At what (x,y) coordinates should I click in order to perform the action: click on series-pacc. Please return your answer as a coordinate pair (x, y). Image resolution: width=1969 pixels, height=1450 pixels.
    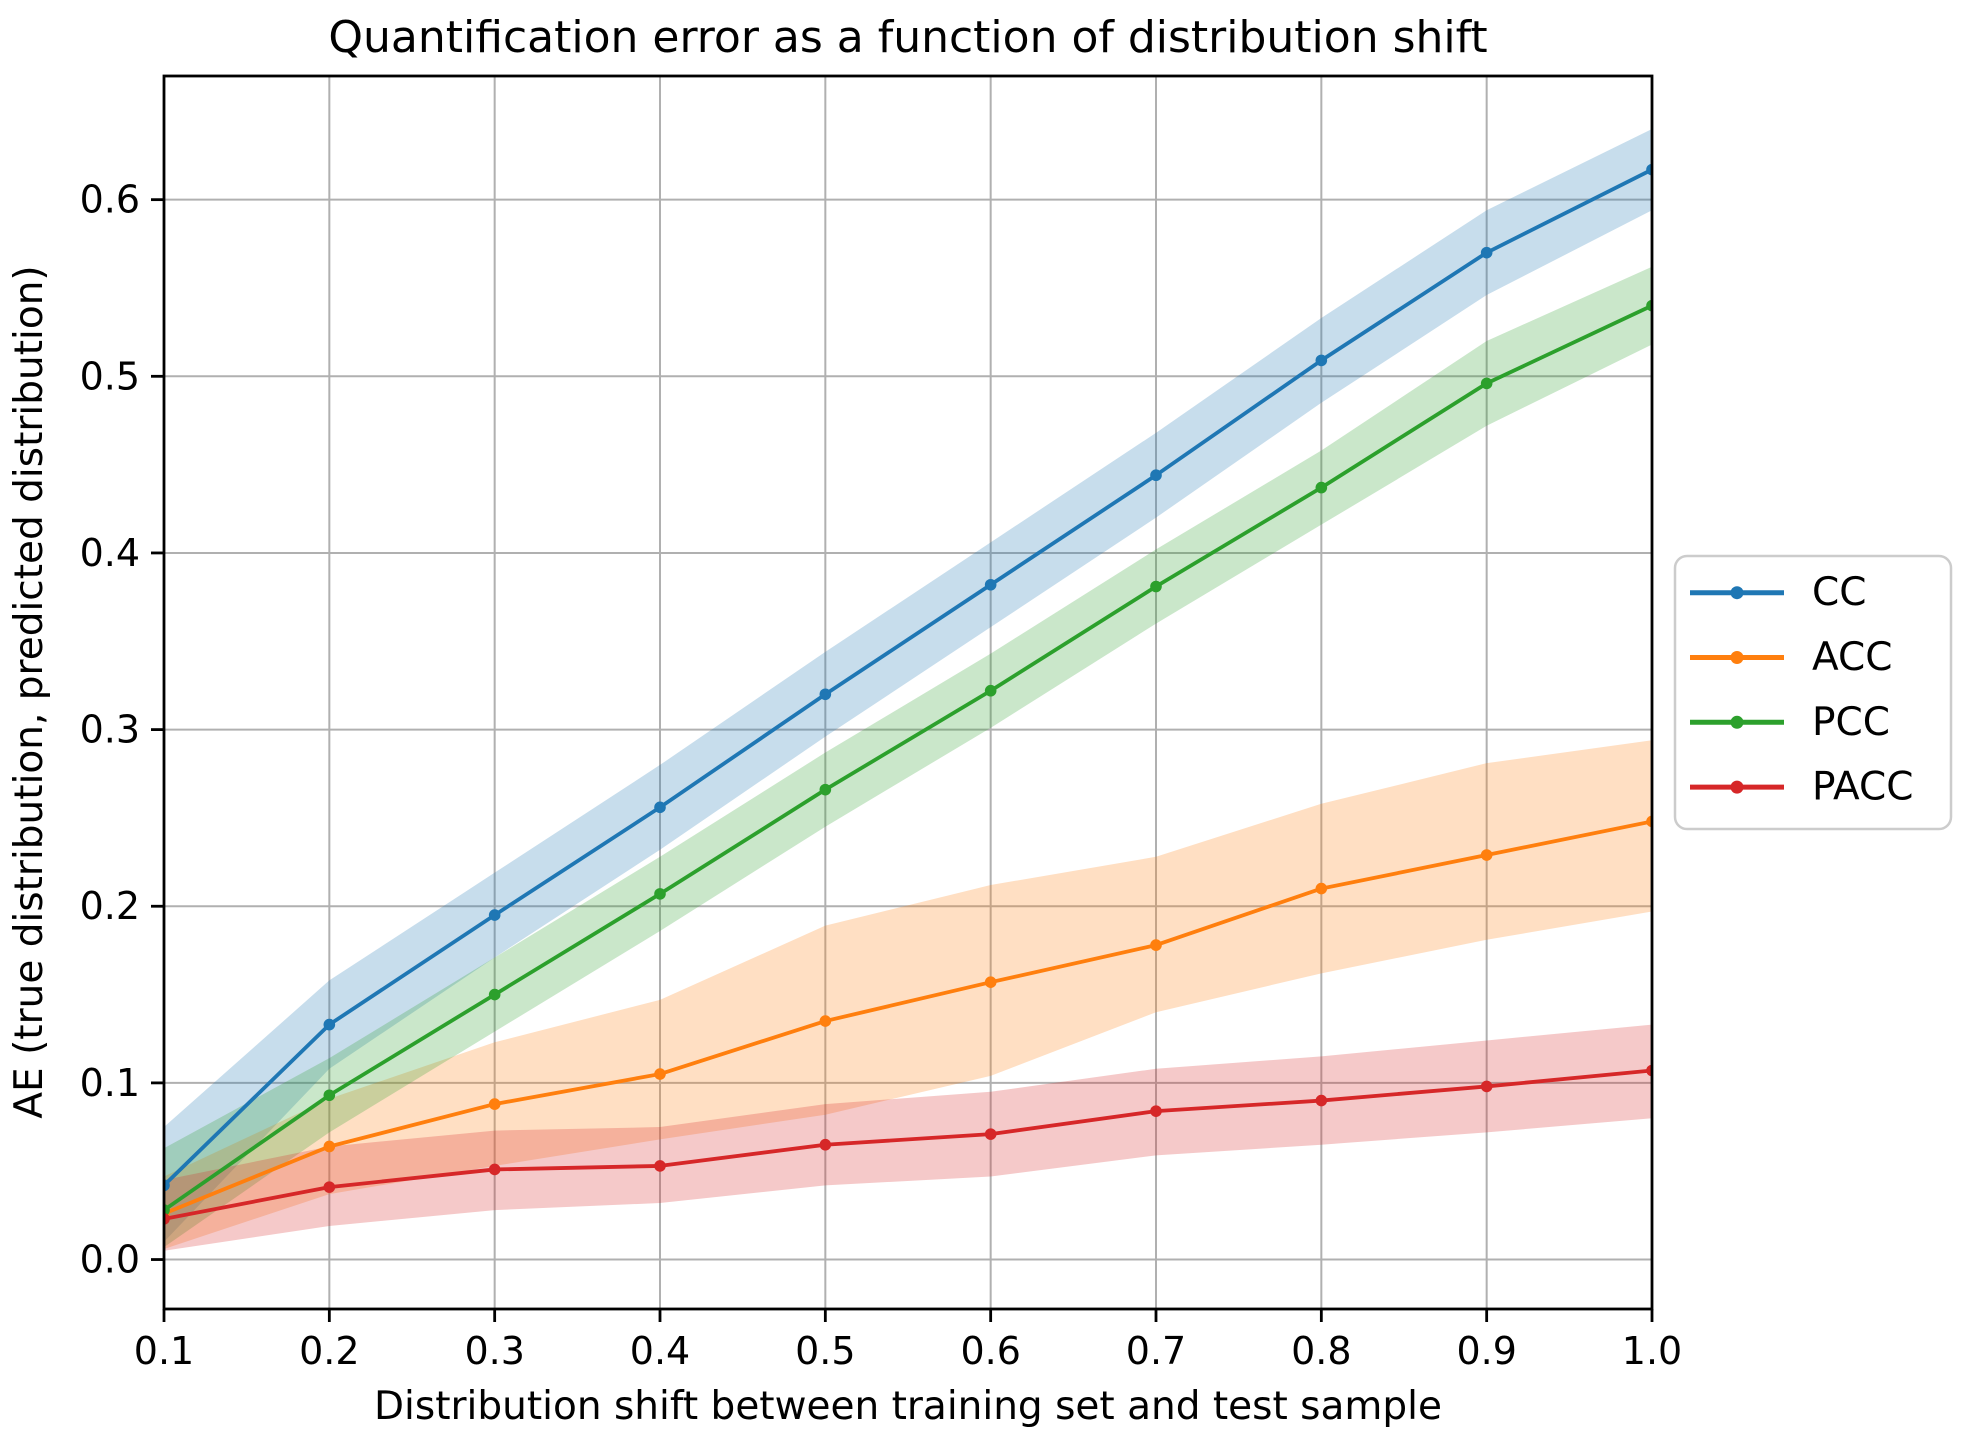
    Looking at the image, I should click on (908, 1144).